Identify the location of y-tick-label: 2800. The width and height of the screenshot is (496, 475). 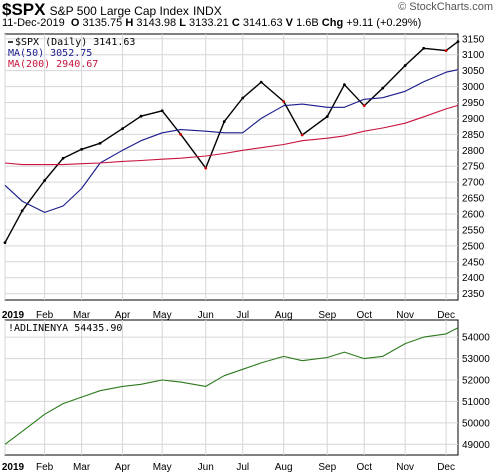
(473, 151).